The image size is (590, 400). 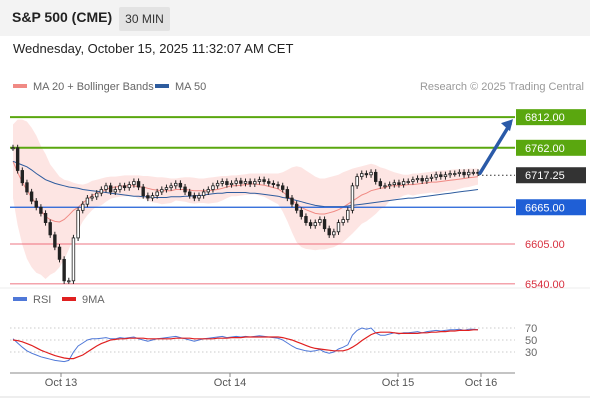 What do you see at coordinates (61, 383) in the screenshot?
I see `x-tick-label: Oct 13` at bounding box center [61, 383].